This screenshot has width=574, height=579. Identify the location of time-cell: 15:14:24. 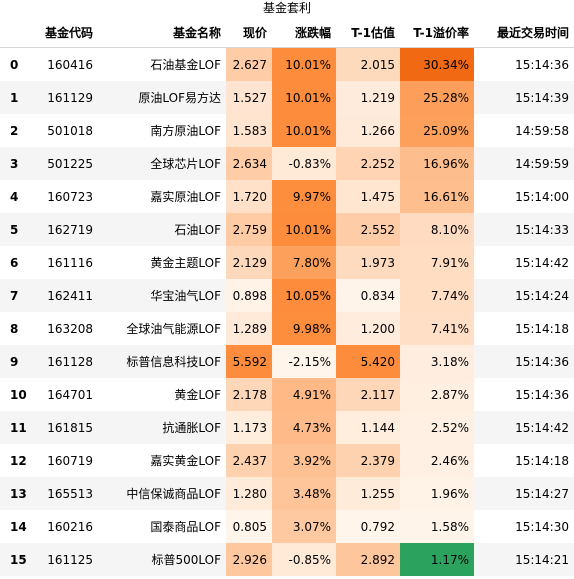
(524, 295).